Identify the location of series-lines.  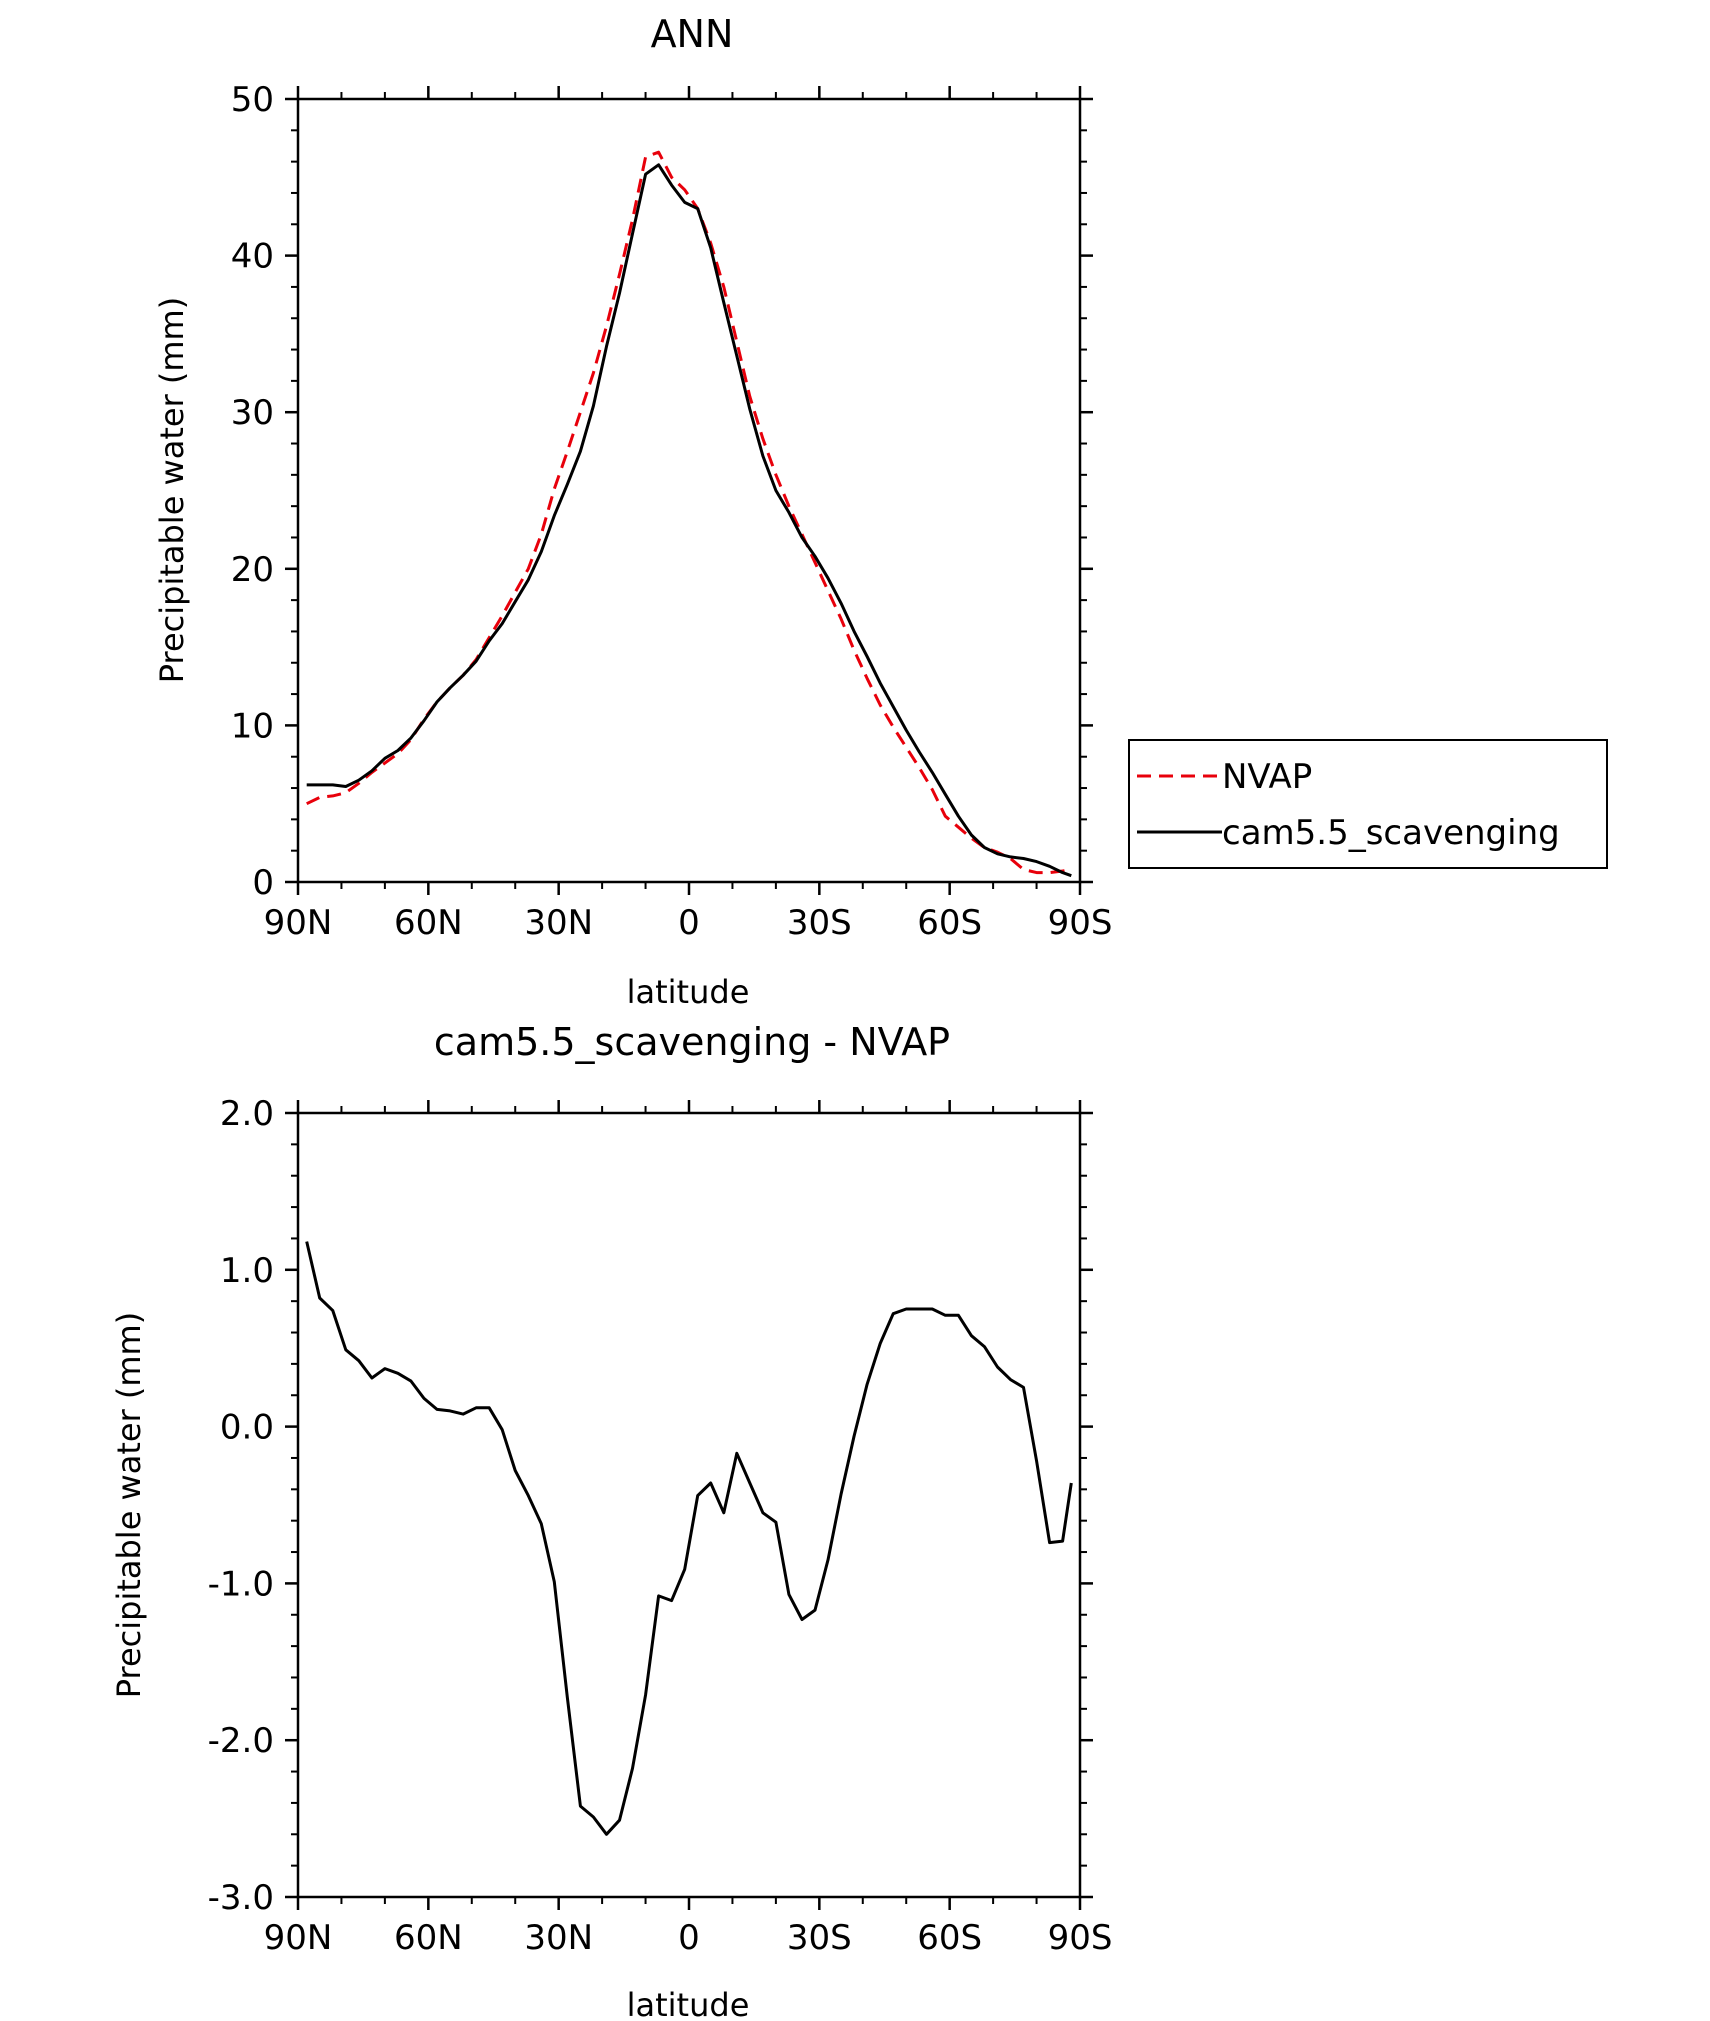
(689, 1538).